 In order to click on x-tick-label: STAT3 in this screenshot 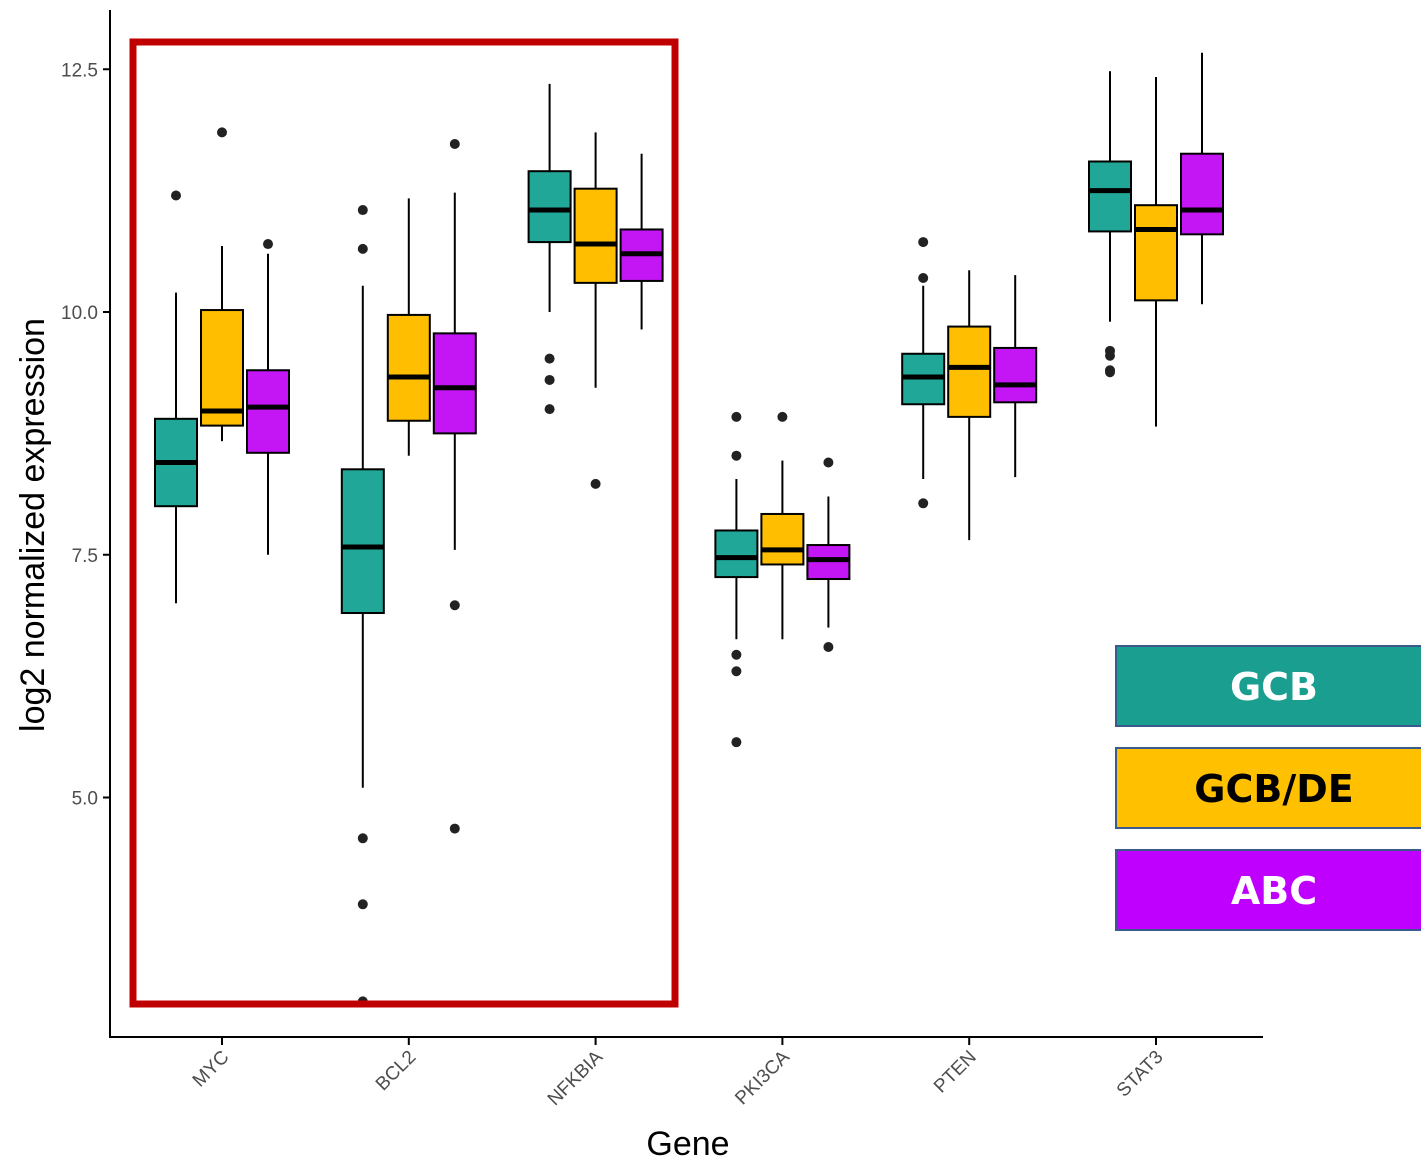, I will do `click(1140, 1074)`.